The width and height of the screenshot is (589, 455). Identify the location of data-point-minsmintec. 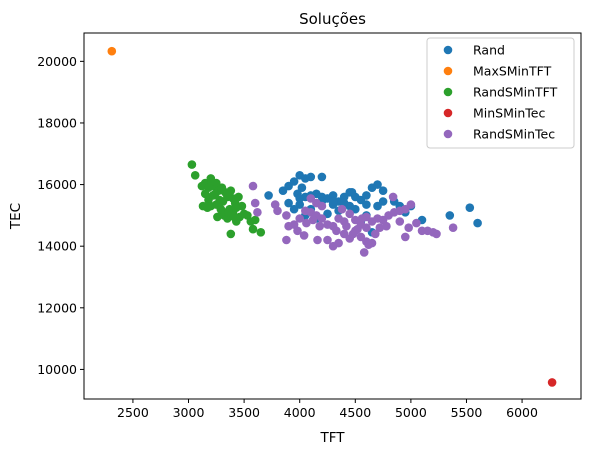
(552, 382).